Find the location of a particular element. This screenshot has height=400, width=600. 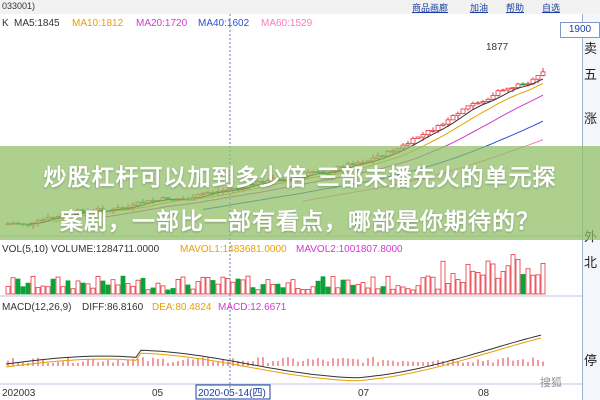

menu-help: 帮助 is located at coordinates (515, 8).